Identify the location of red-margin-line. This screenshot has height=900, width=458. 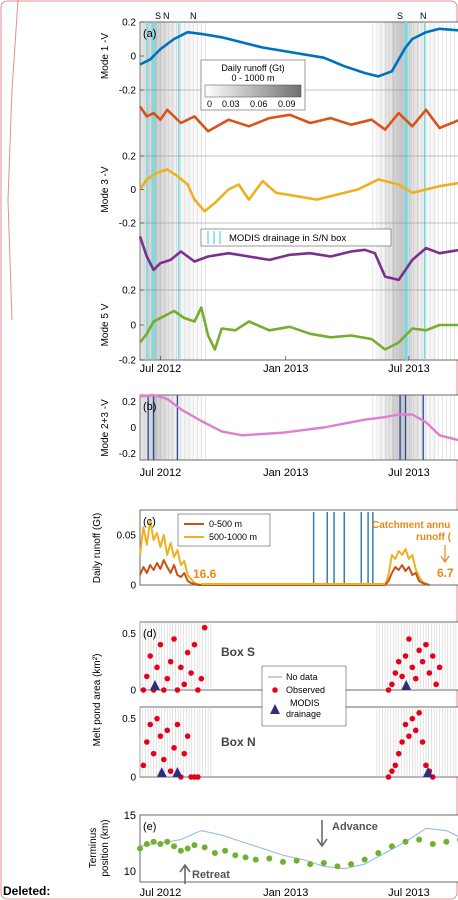
(13, 160).